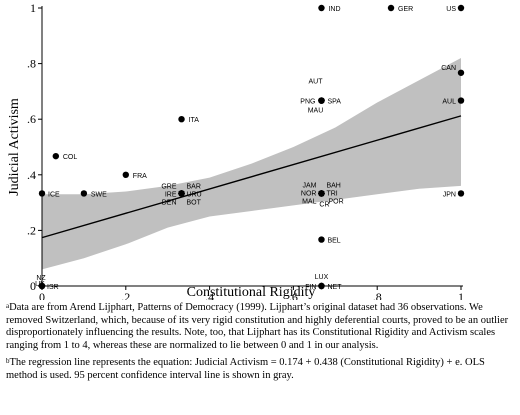 This screenshot has height=415, width=520. What do you see at coordinates (322, 277) in the screenshot?
I see `point-label: LUX` at bounding box center [322, 277].